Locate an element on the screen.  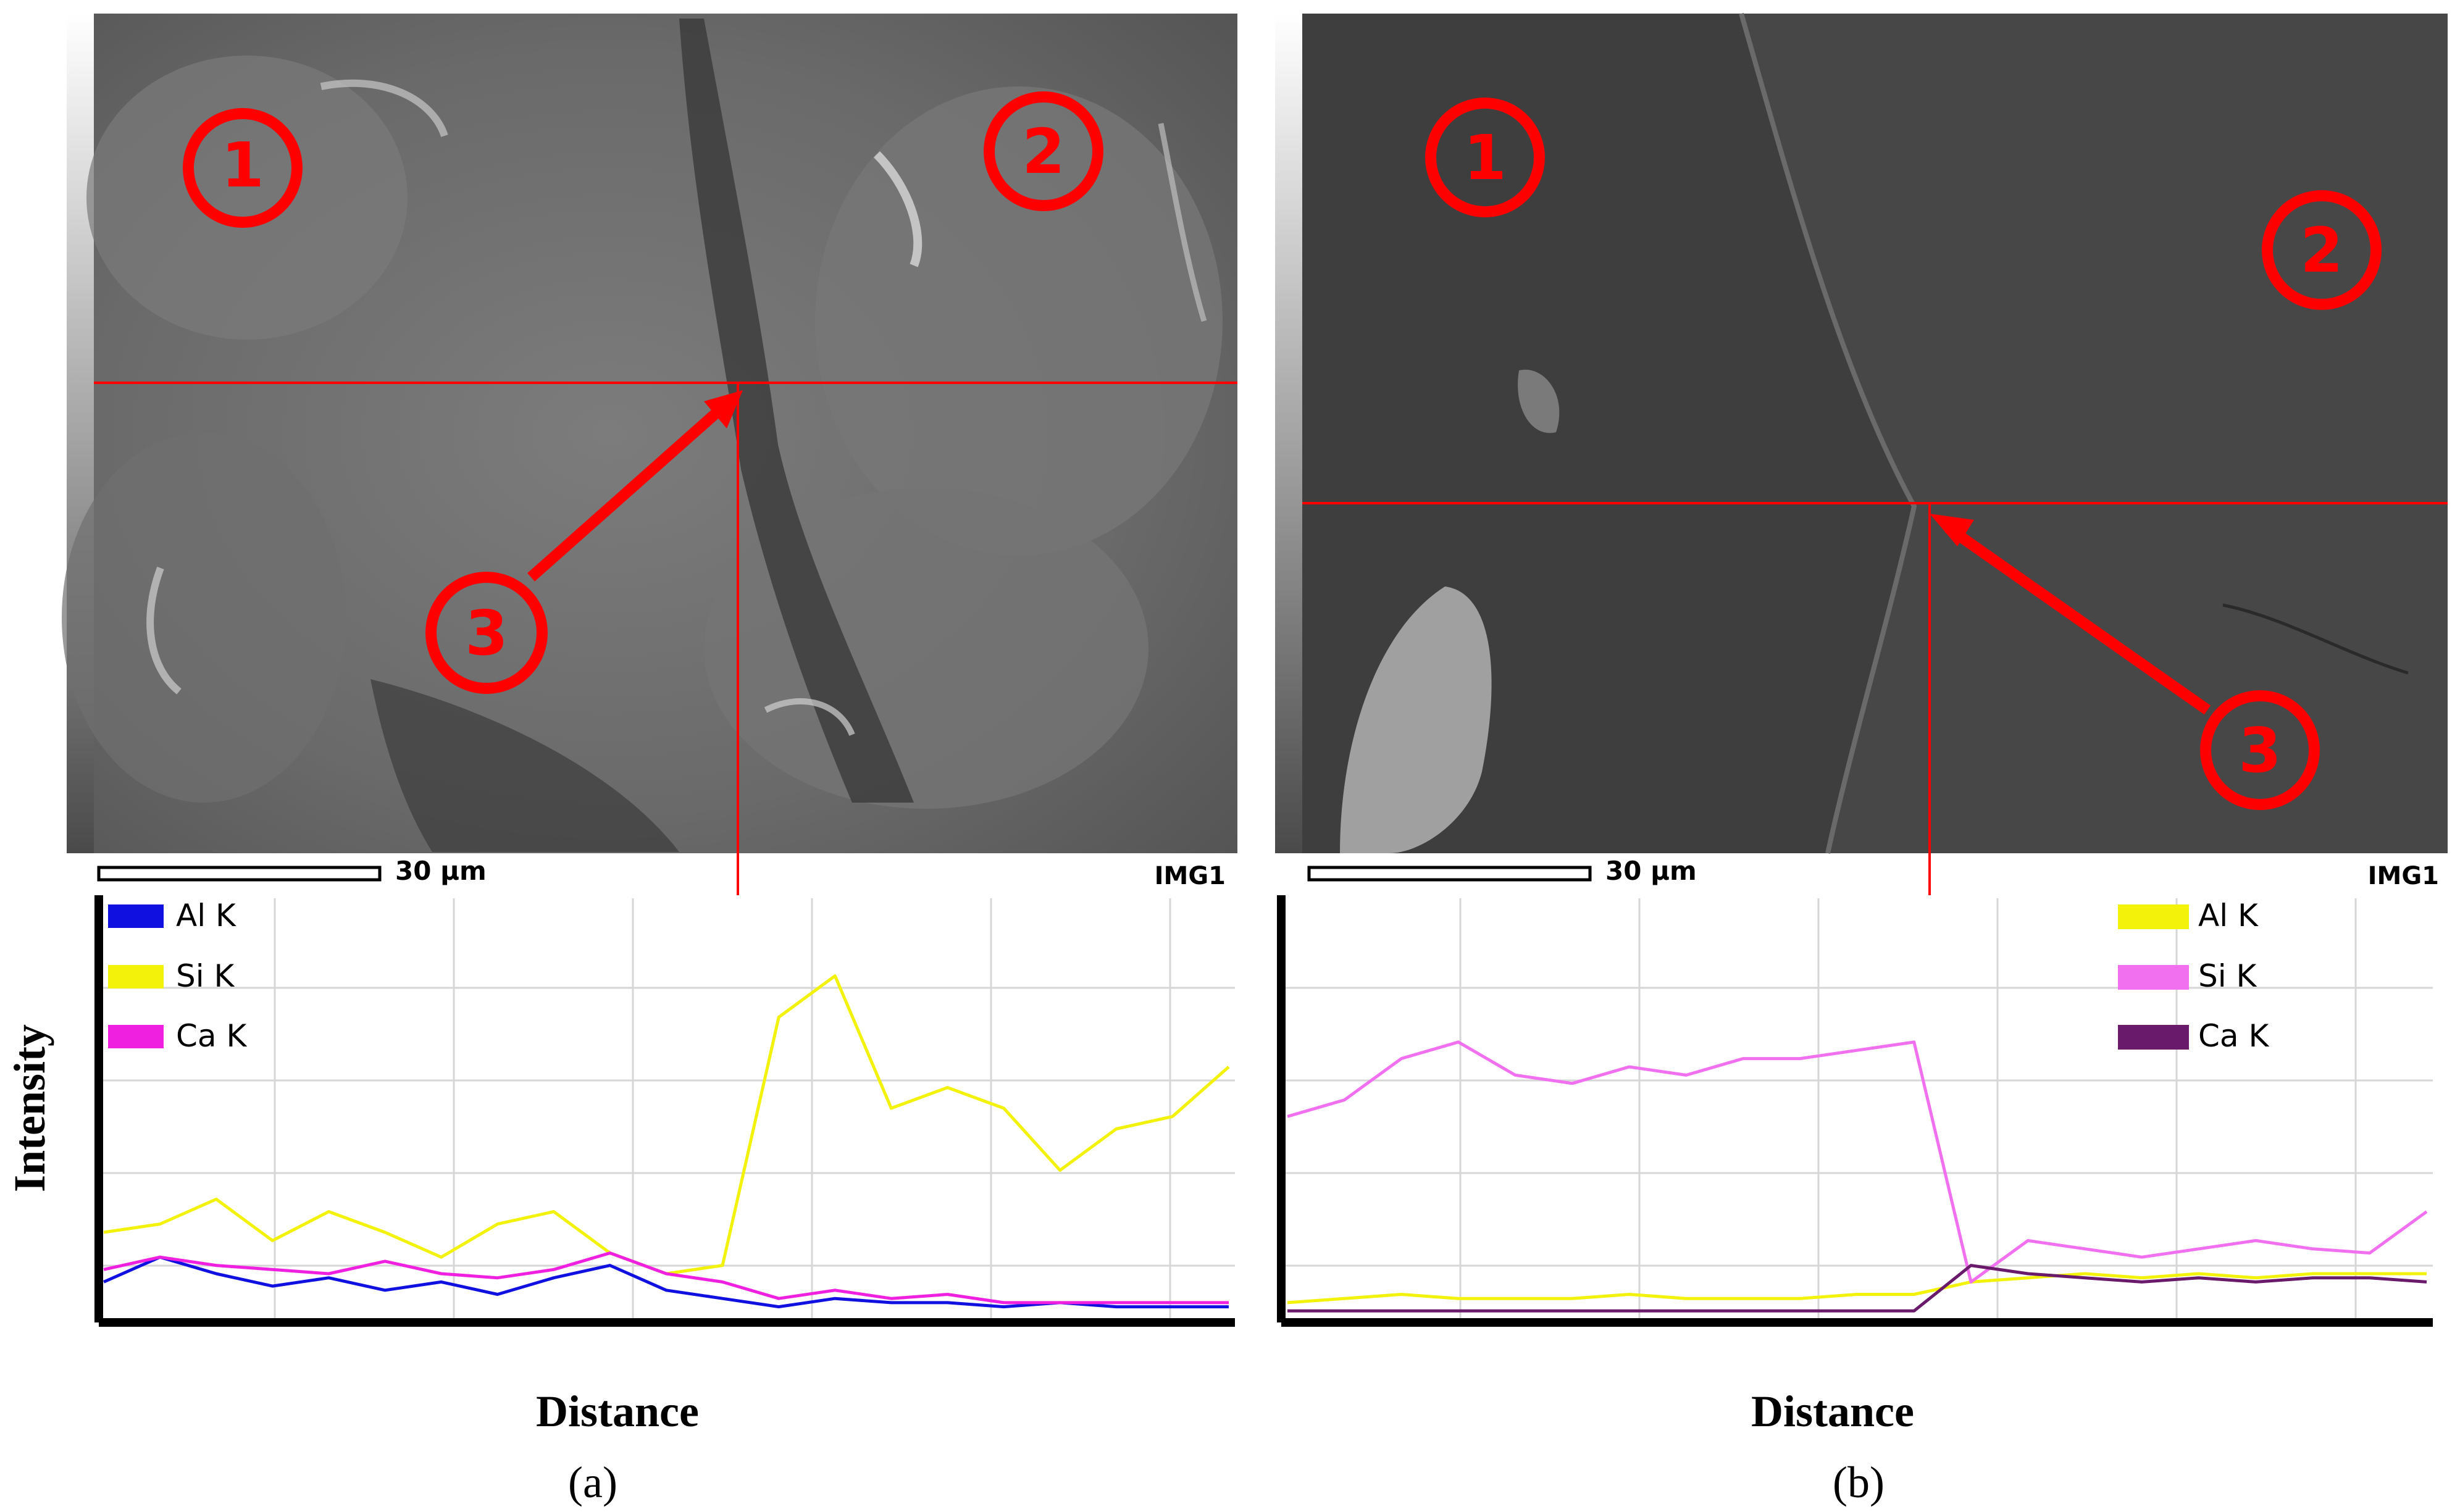
legend-a-al: Al K is located at coordinates (172, 916).